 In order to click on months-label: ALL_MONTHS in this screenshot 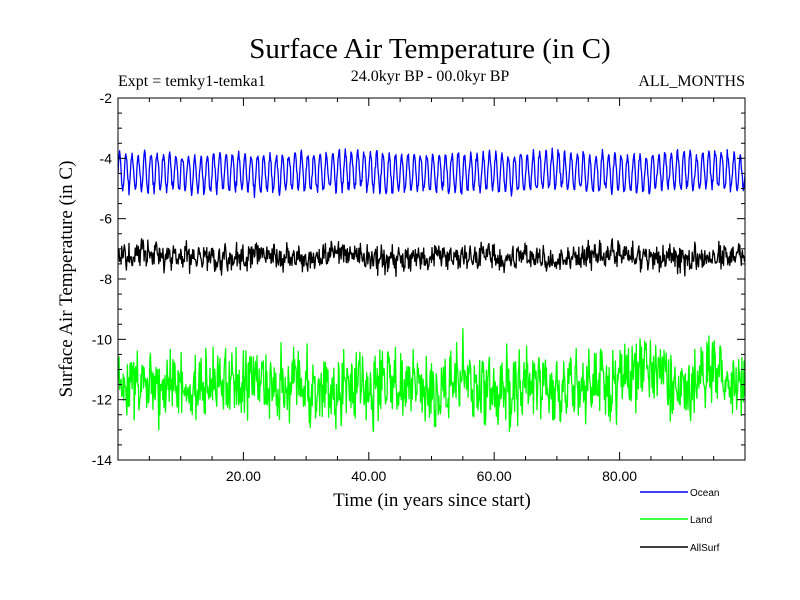, I will do `click(691, 81)`.